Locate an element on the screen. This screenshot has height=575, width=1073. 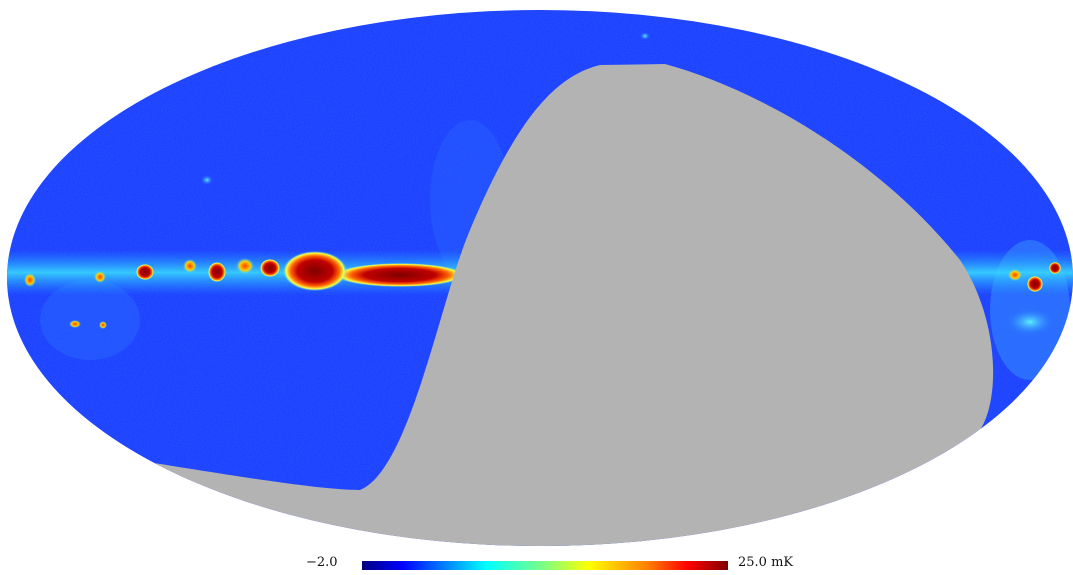
plane-emission-complex is located at coordinates (315, 271).